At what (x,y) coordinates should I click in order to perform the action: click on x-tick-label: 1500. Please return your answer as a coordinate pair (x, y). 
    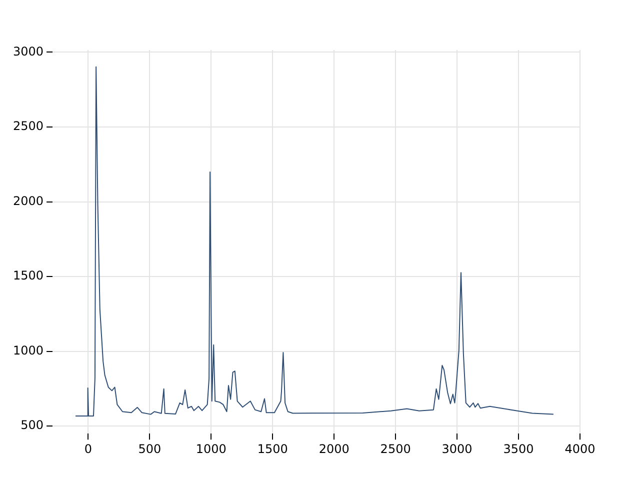
    Looking at the image, I should click on (272, 449).